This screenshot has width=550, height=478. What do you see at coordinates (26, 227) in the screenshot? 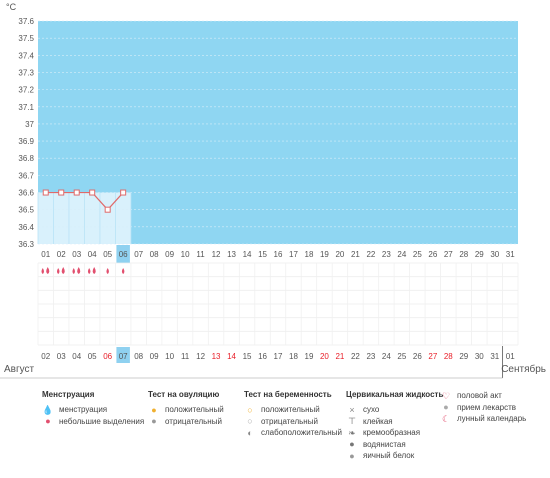
I see `y-tick-label: 36.4` at bounding box center [26, 227].